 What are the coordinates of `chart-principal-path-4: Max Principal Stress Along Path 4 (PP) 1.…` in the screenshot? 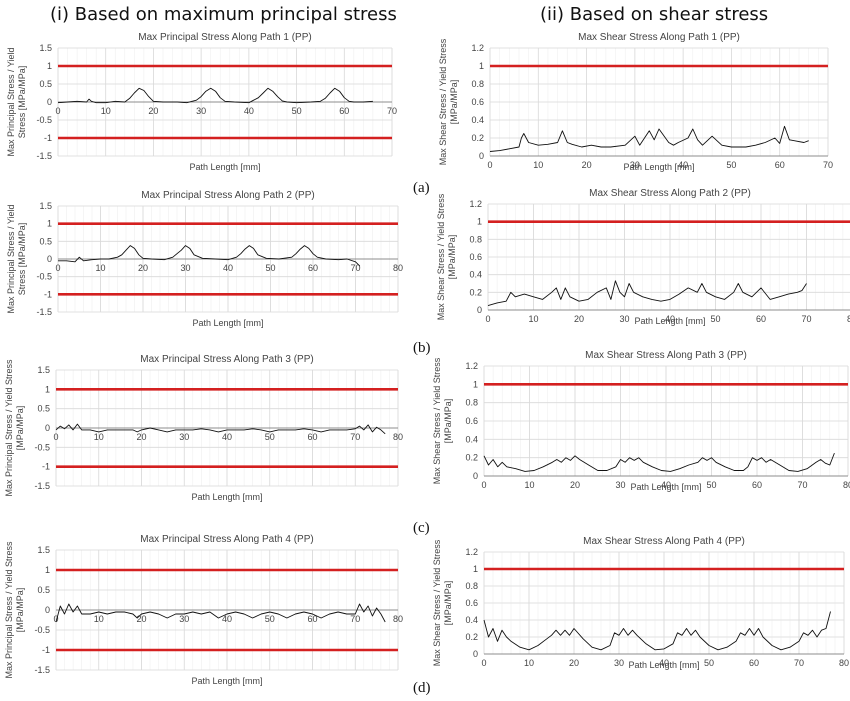 It's located at (203, 610).